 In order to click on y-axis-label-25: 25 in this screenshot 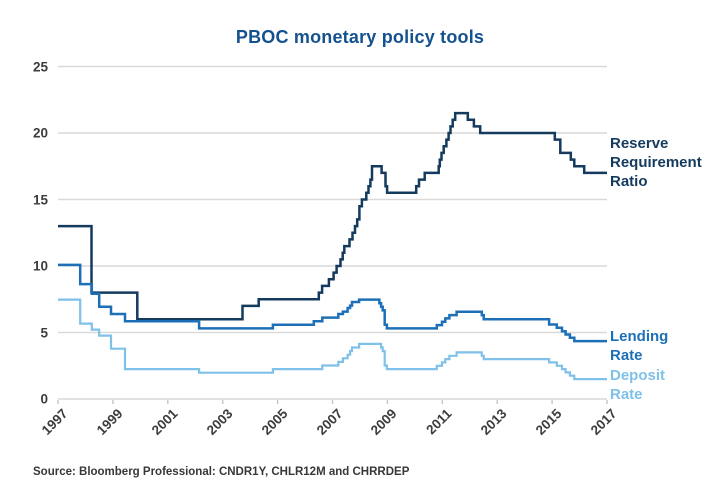, I will do `click(40, 66)`.